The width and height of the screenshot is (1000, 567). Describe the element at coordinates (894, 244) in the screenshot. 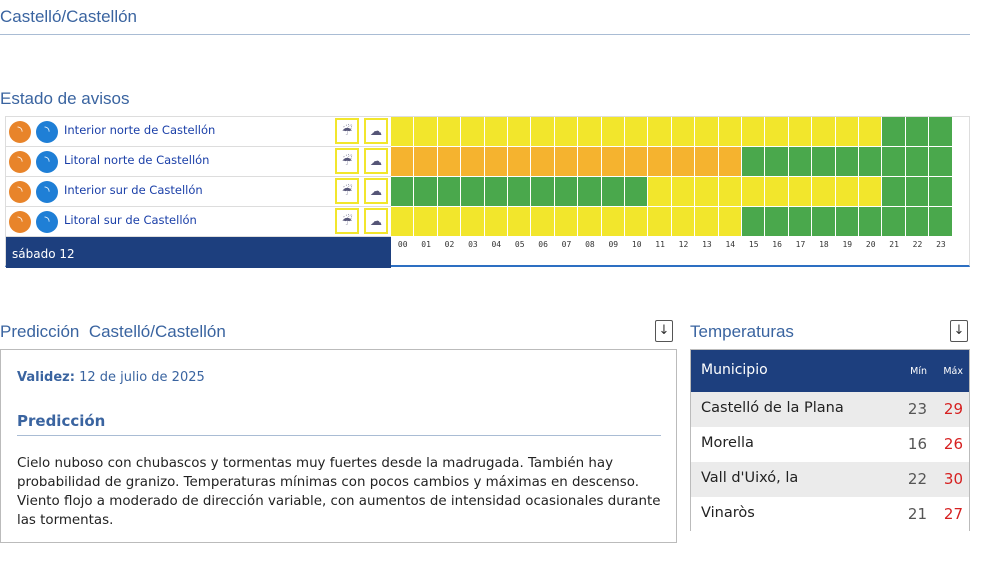

I see `hour-label: 21` at that location.